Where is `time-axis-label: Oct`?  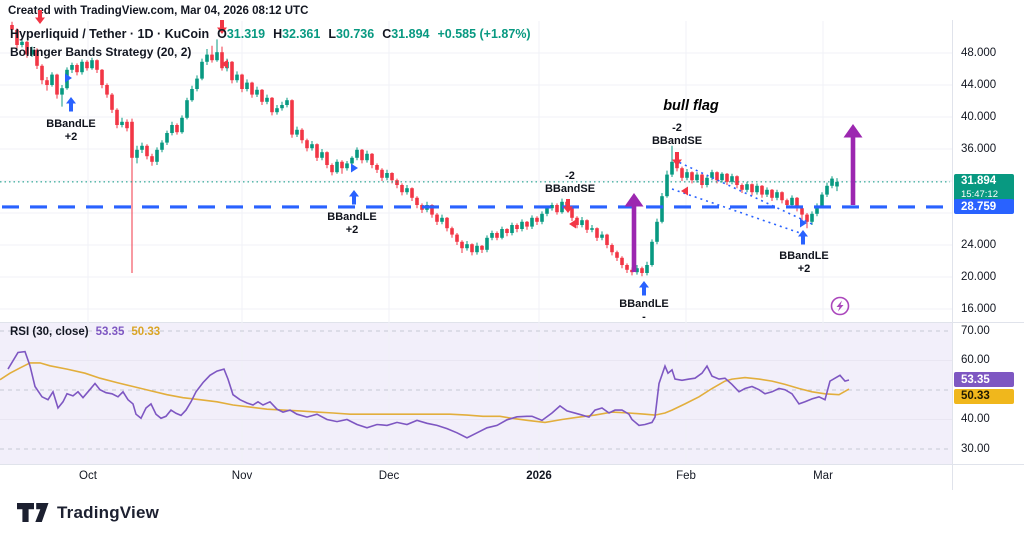
time-axis-label: Oct is located at coordinates (88, 476).